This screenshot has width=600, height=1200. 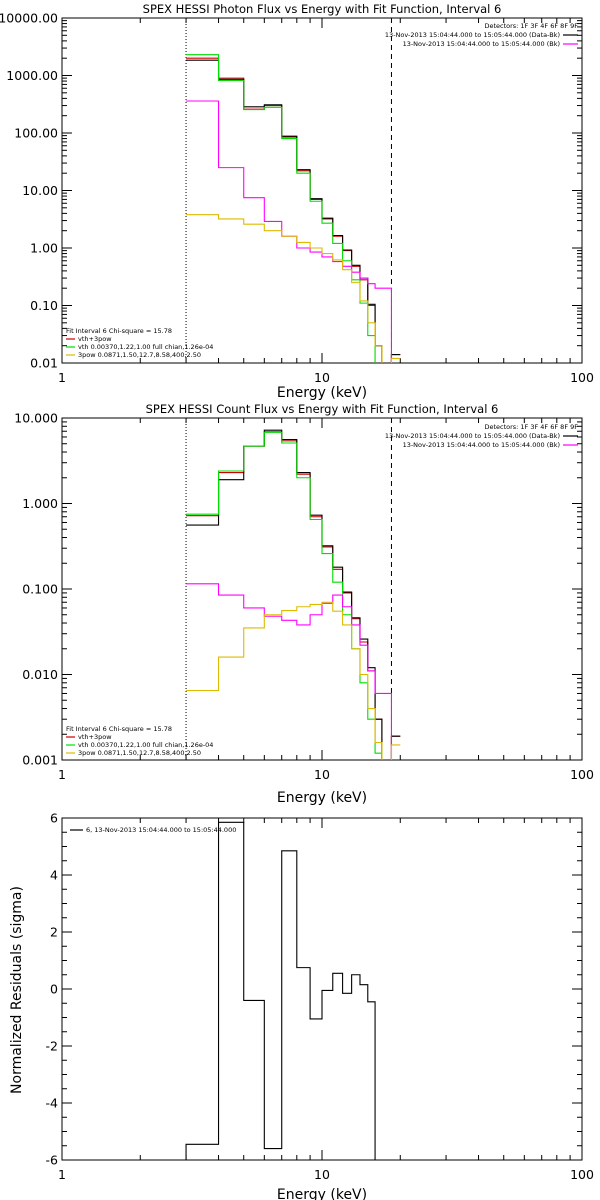 What do you see at coordinates (40, 760) in the screenshot?
I see `y-tick-label: 0.001` at bounding box center [40, 760].